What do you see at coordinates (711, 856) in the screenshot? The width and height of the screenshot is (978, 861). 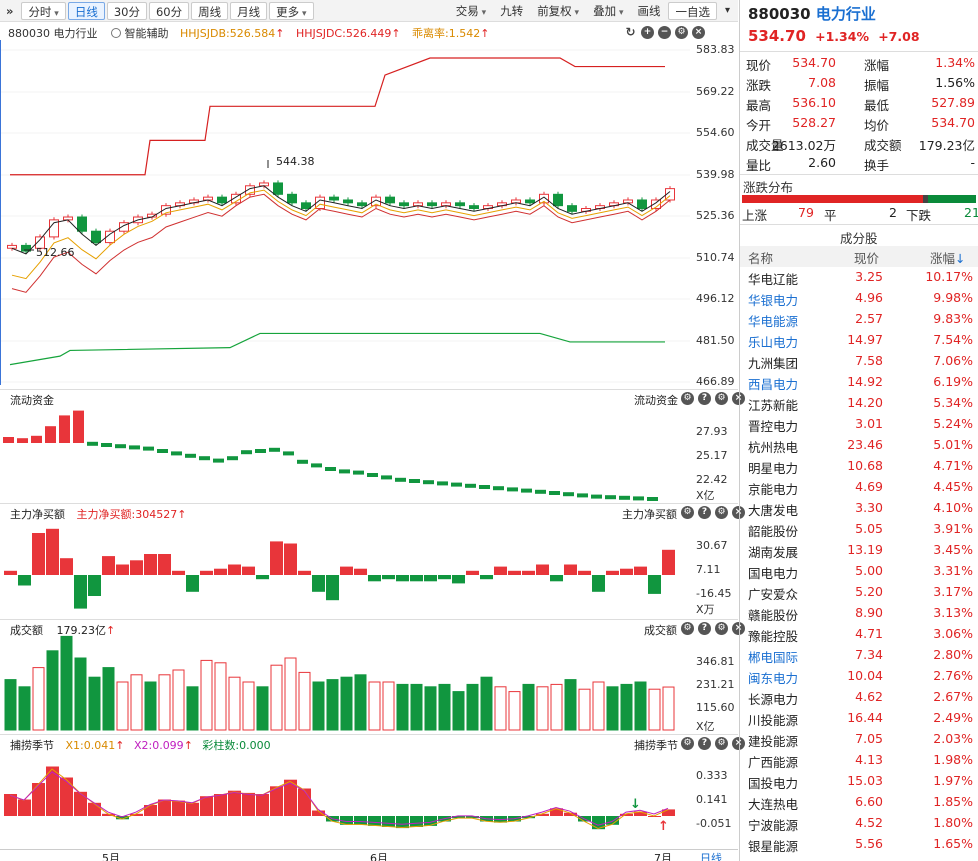 I see `period-corner-button: 日线` at bounding box center [711, 856].